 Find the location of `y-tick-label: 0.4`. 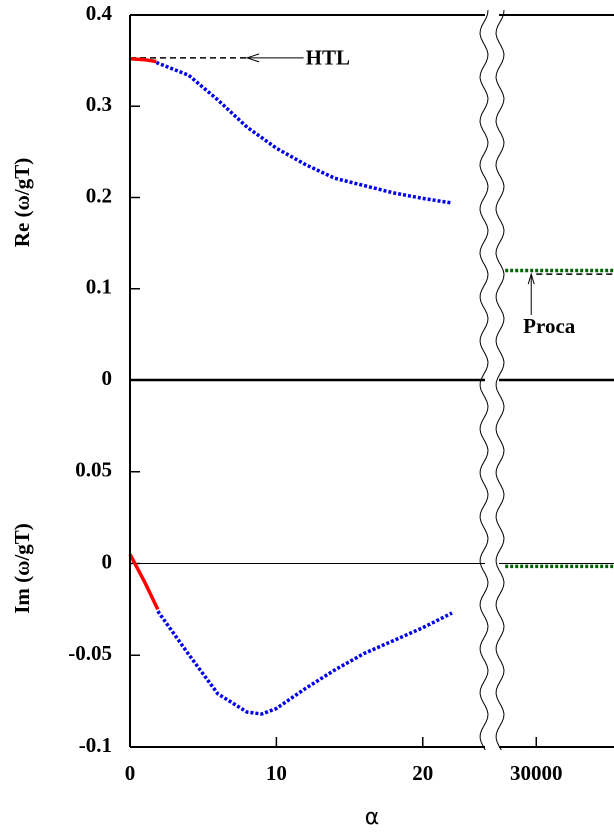

y-tick-label: 0.4 is located at coordinates (99, 13).